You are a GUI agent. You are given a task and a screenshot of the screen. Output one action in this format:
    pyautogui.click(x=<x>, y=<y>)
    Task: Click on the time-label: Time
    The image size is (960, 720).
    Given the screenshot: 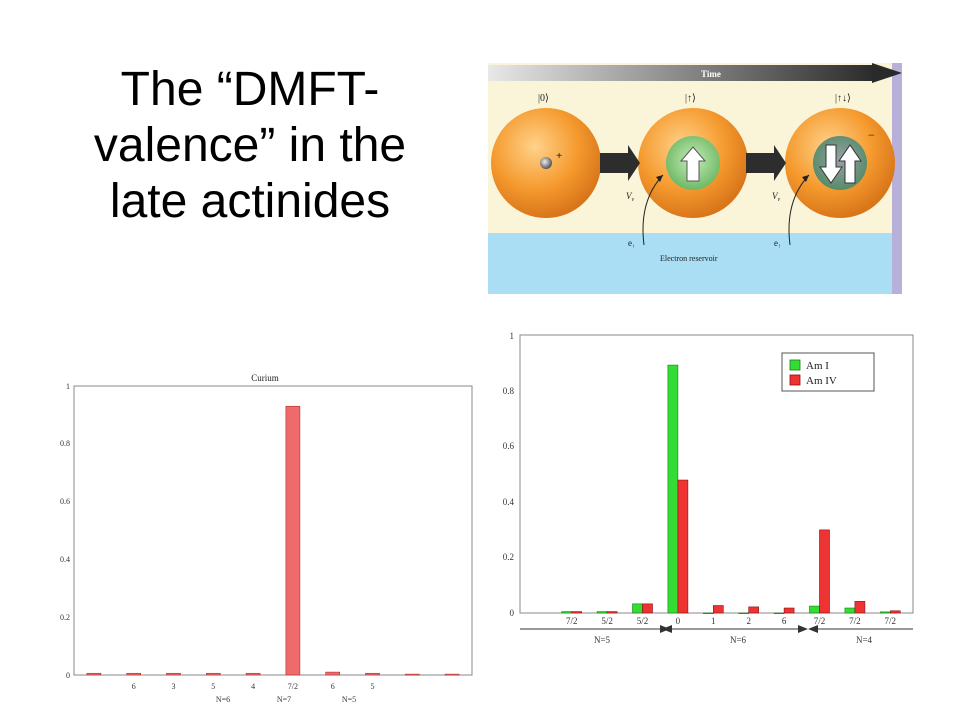 What is the action you would take?
    pyautogui.click(x=711, y=74)
    